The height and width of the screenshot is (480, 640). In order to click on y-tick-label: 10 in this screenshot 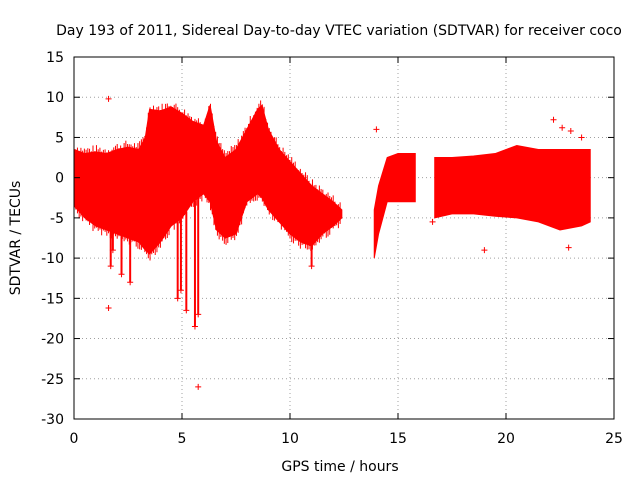, I will do `click(55, 98)`.